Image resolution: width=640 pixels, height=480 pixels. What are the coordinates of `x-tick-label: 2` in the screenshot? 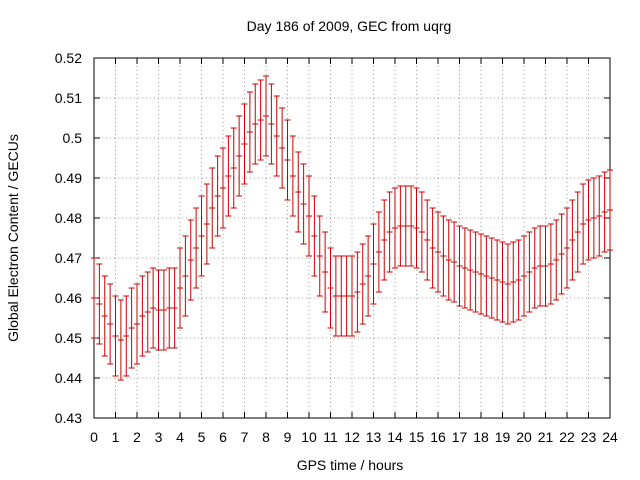 It's located at (137, 437).